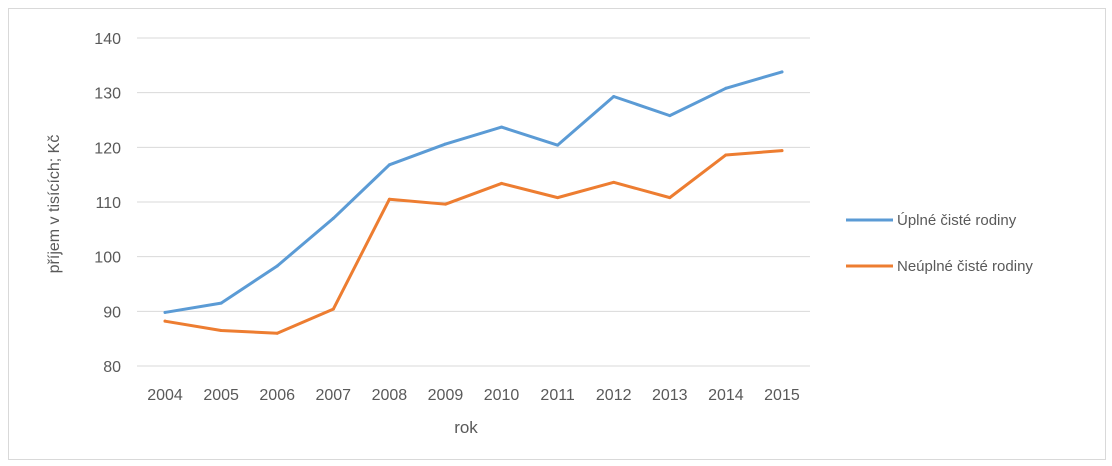 The width and height of the screenshot is (1112, 466). Describe the element at coordinates (333, 395) in the screenshot. I see `x-tick-label: 2007` at that location.